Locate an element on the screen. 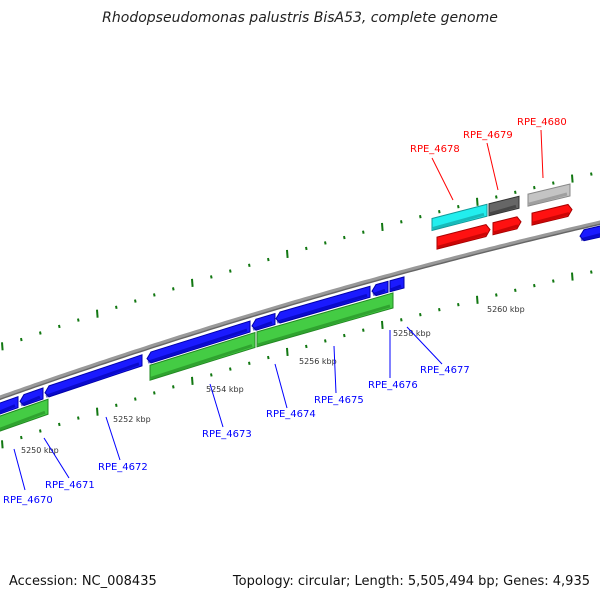 Image resolution: width=600 pixels, height=600 pixels. kbp-label: 5250 kbp is located at coordinates (40, 450).